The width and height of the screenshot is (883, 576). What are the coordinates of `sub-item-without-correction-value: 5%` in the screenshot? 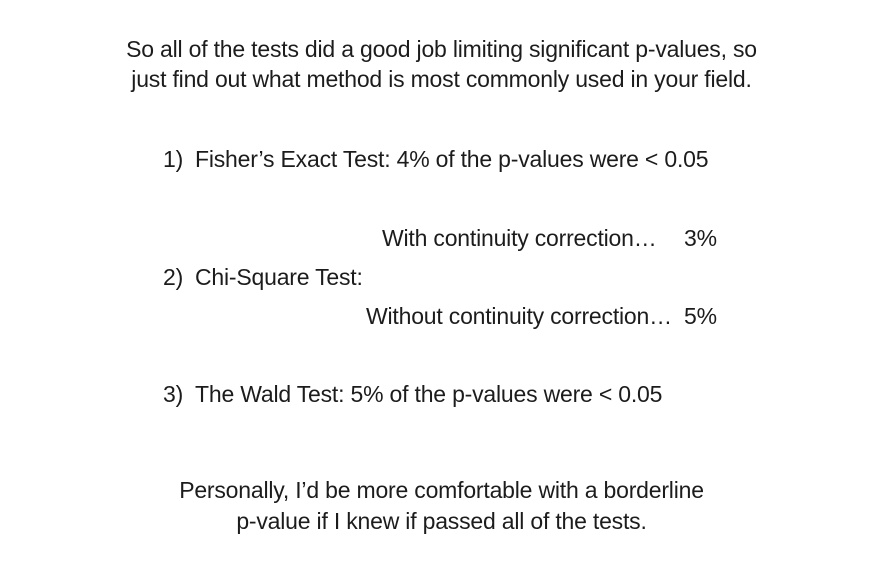 It's located at (700, 316).